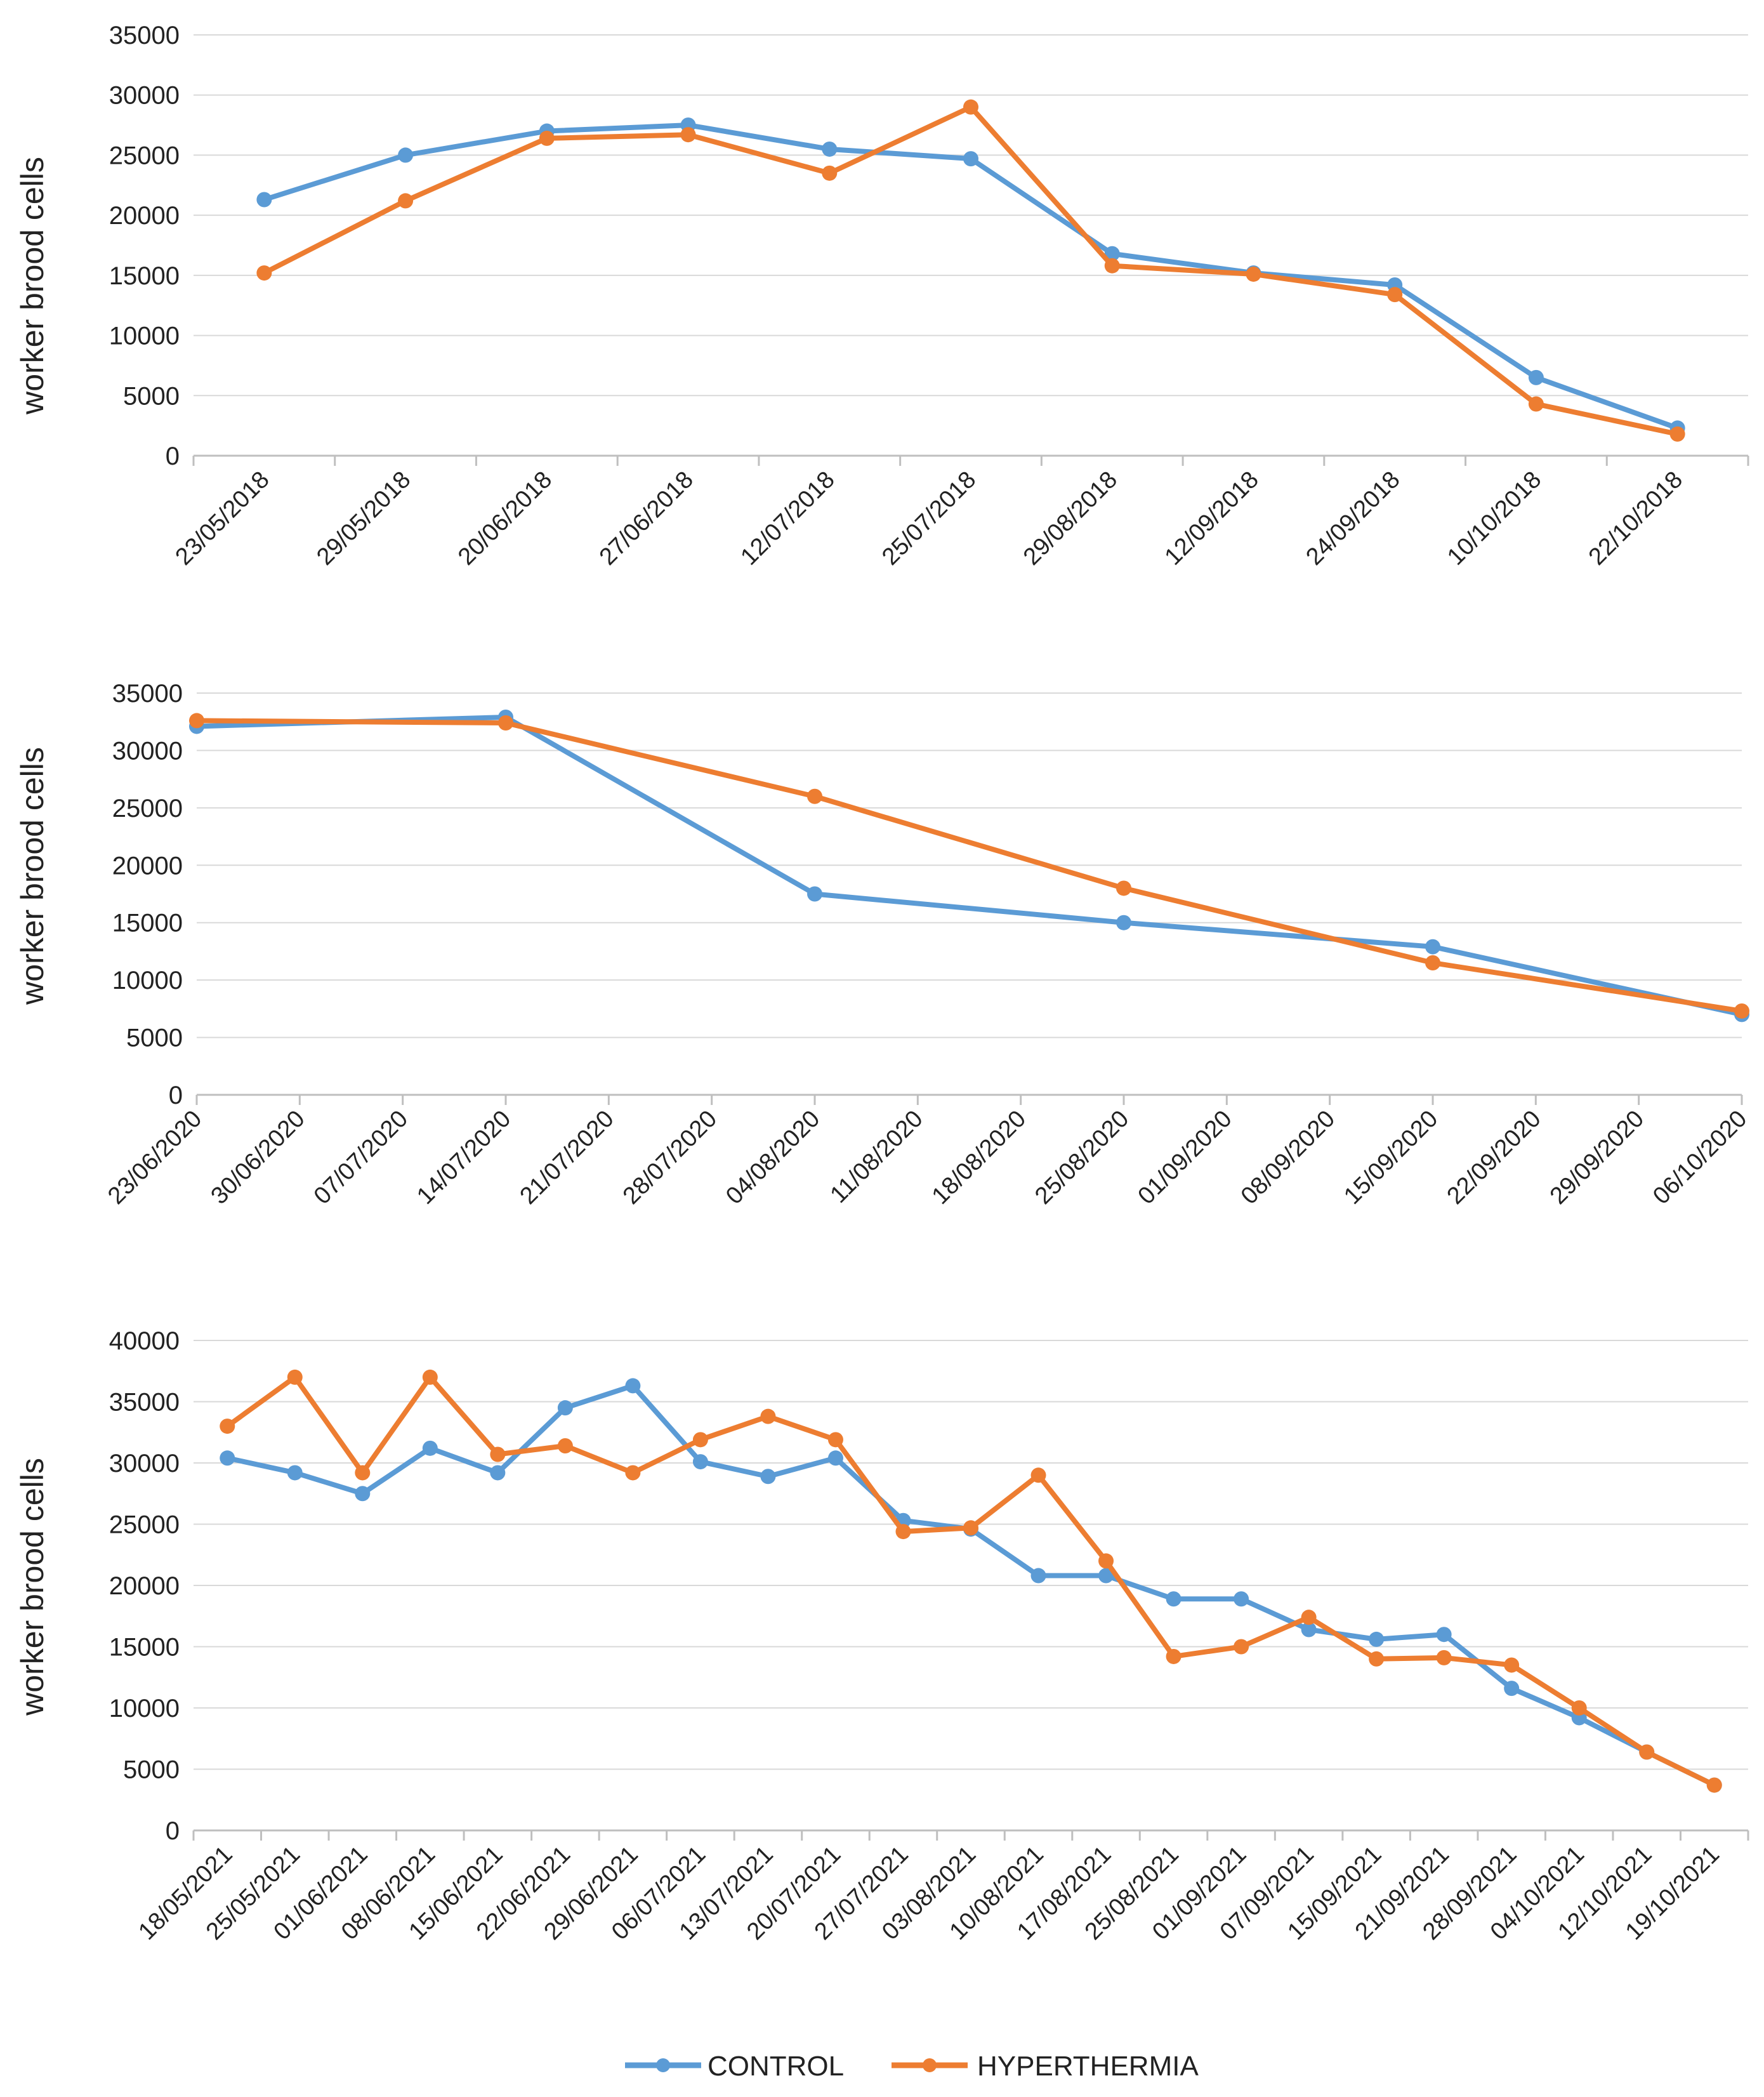 This screenshot has width=1764, height=2097. What do you see at coordinates (176, 1095) in the screenshot?
I see `y-tick-label: 0` at bounding box center [176, 1095].